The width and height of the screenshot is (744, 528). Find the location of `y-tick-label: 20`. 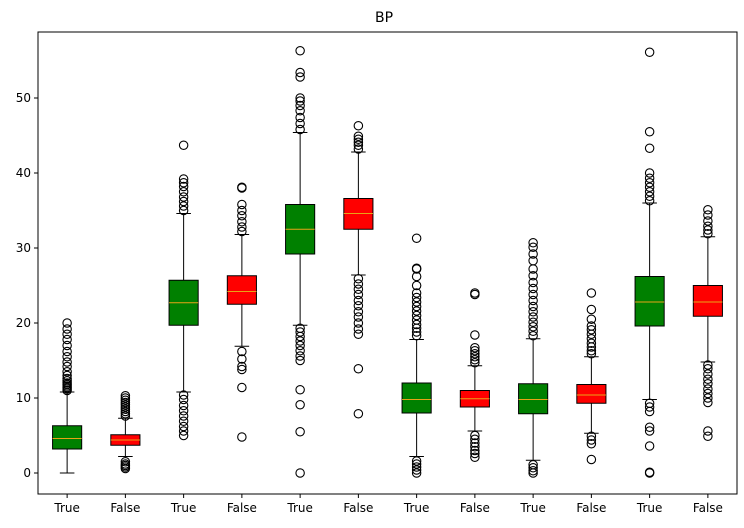

y-tick-label: 20 is located at coordinates (23, 323).